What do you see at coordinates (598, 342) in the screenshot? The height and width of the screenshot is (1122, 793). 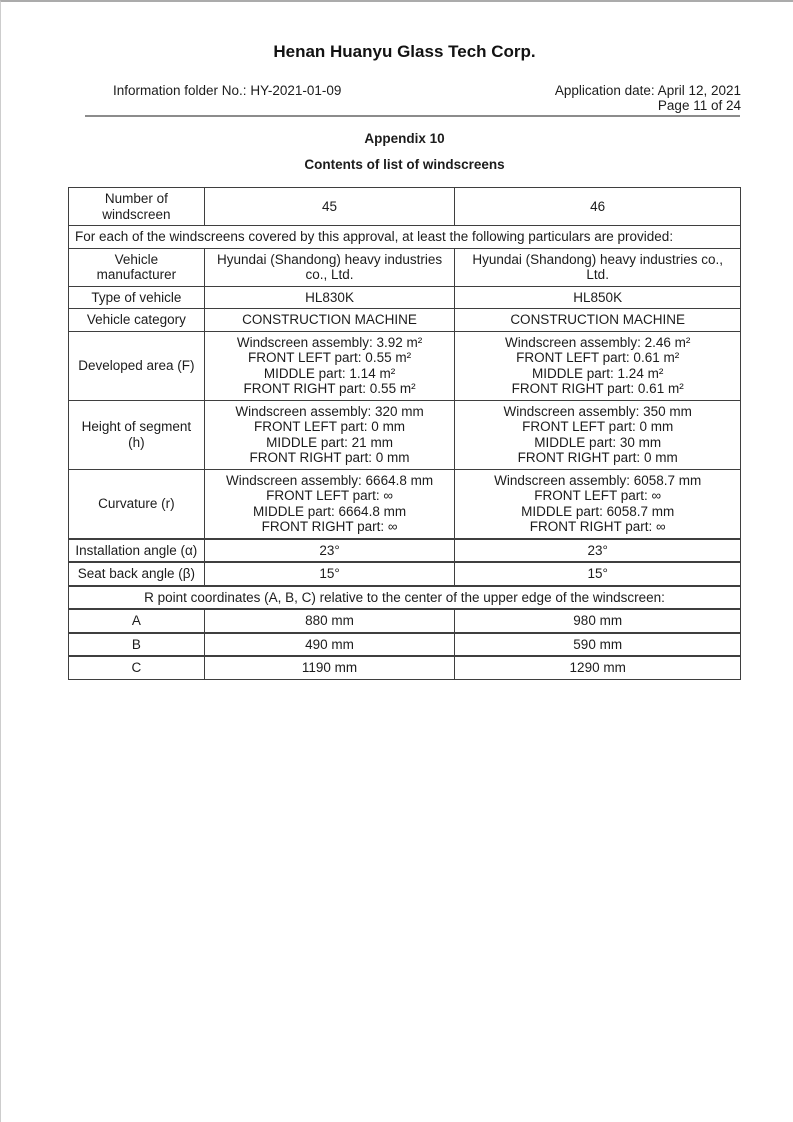 I see `cell-line: Windscreen assembly: 2.46 m²` at bounding box center [598, 342].